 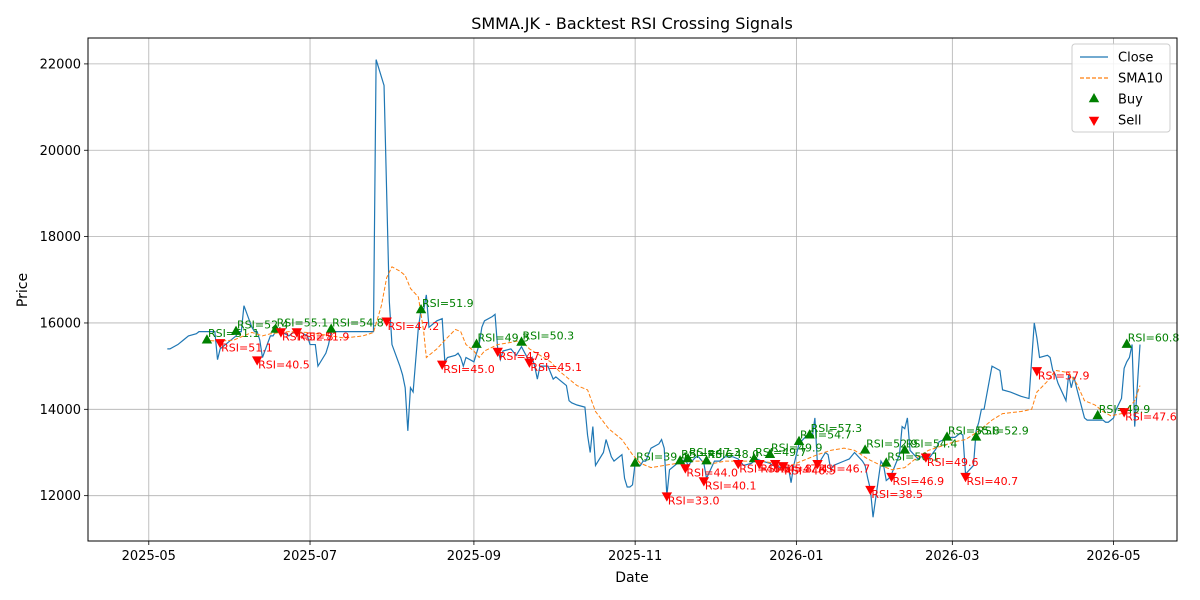 What do you see at coordinates (662, 456) in the screenshot?
I see `buy-rsi-label: RSI=39.4` at bounding box center [662, 456].